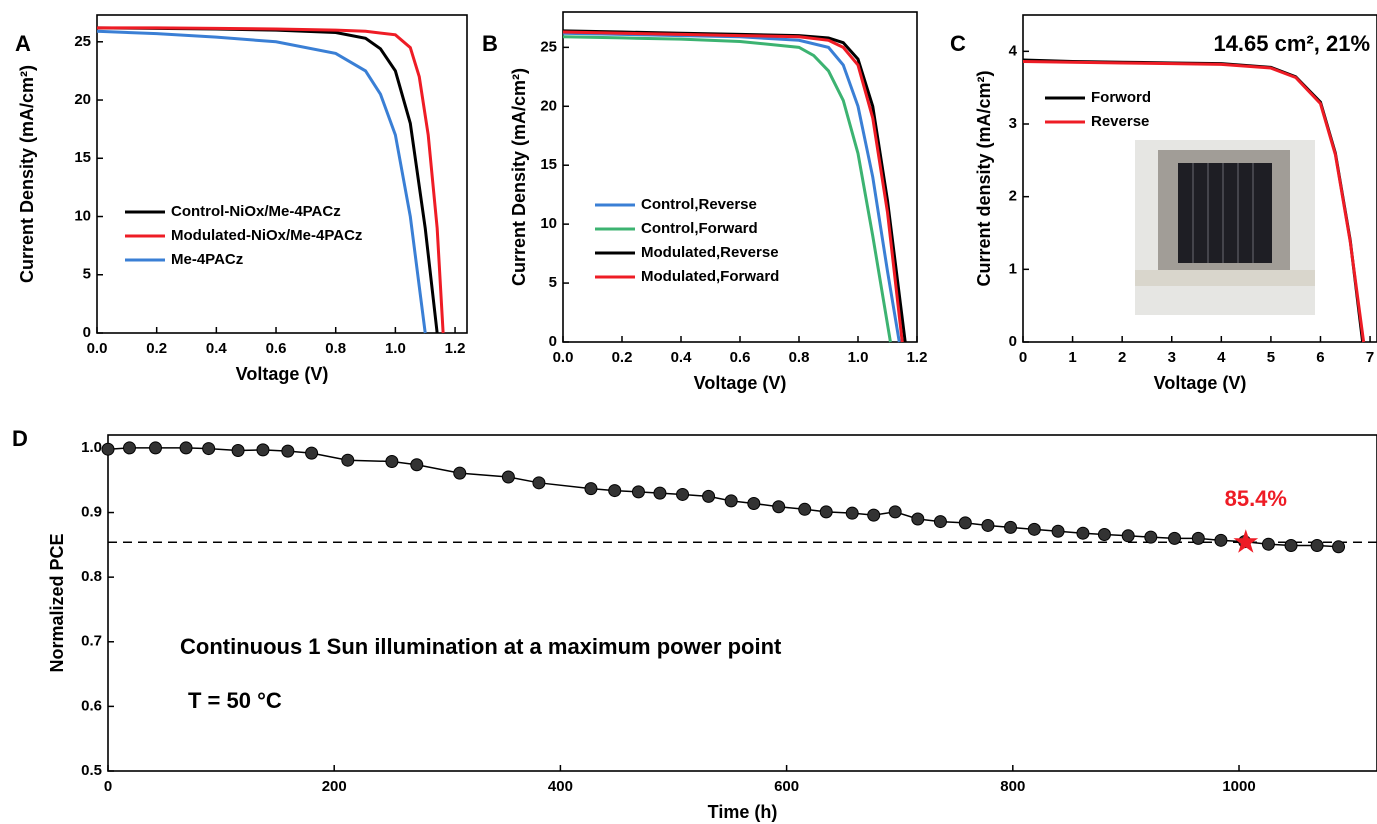 The image size is (1377, 824). What do you see at coordinates (622, 357) in the screenshot?
I see `x-tick-label: 0.2` at bounding box center [622, 357].